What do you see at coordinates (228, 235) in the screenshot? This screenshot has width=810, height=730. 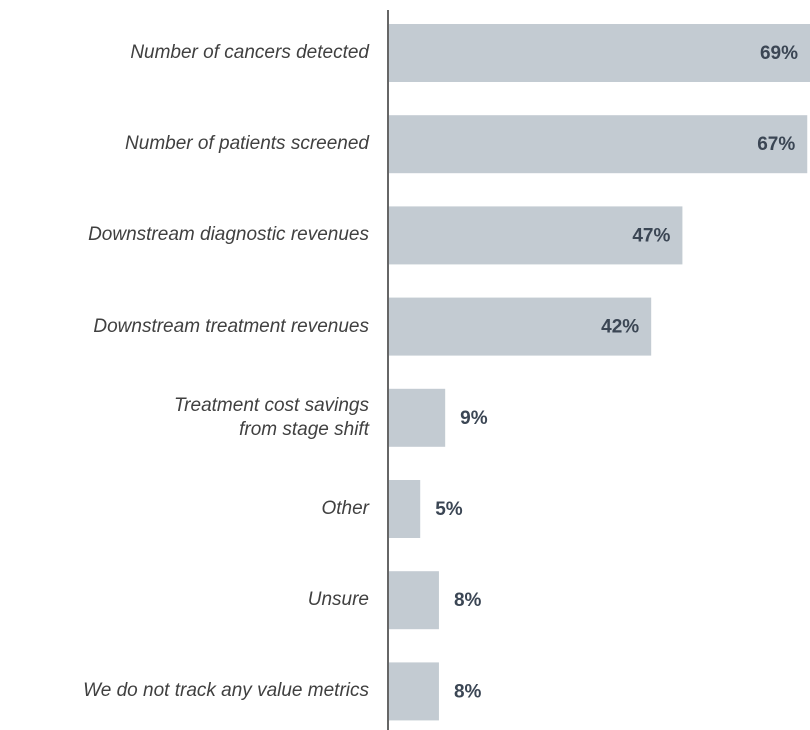 I see `category-label: Downstream diagnostic revenues` at bounding box center [228, 235].